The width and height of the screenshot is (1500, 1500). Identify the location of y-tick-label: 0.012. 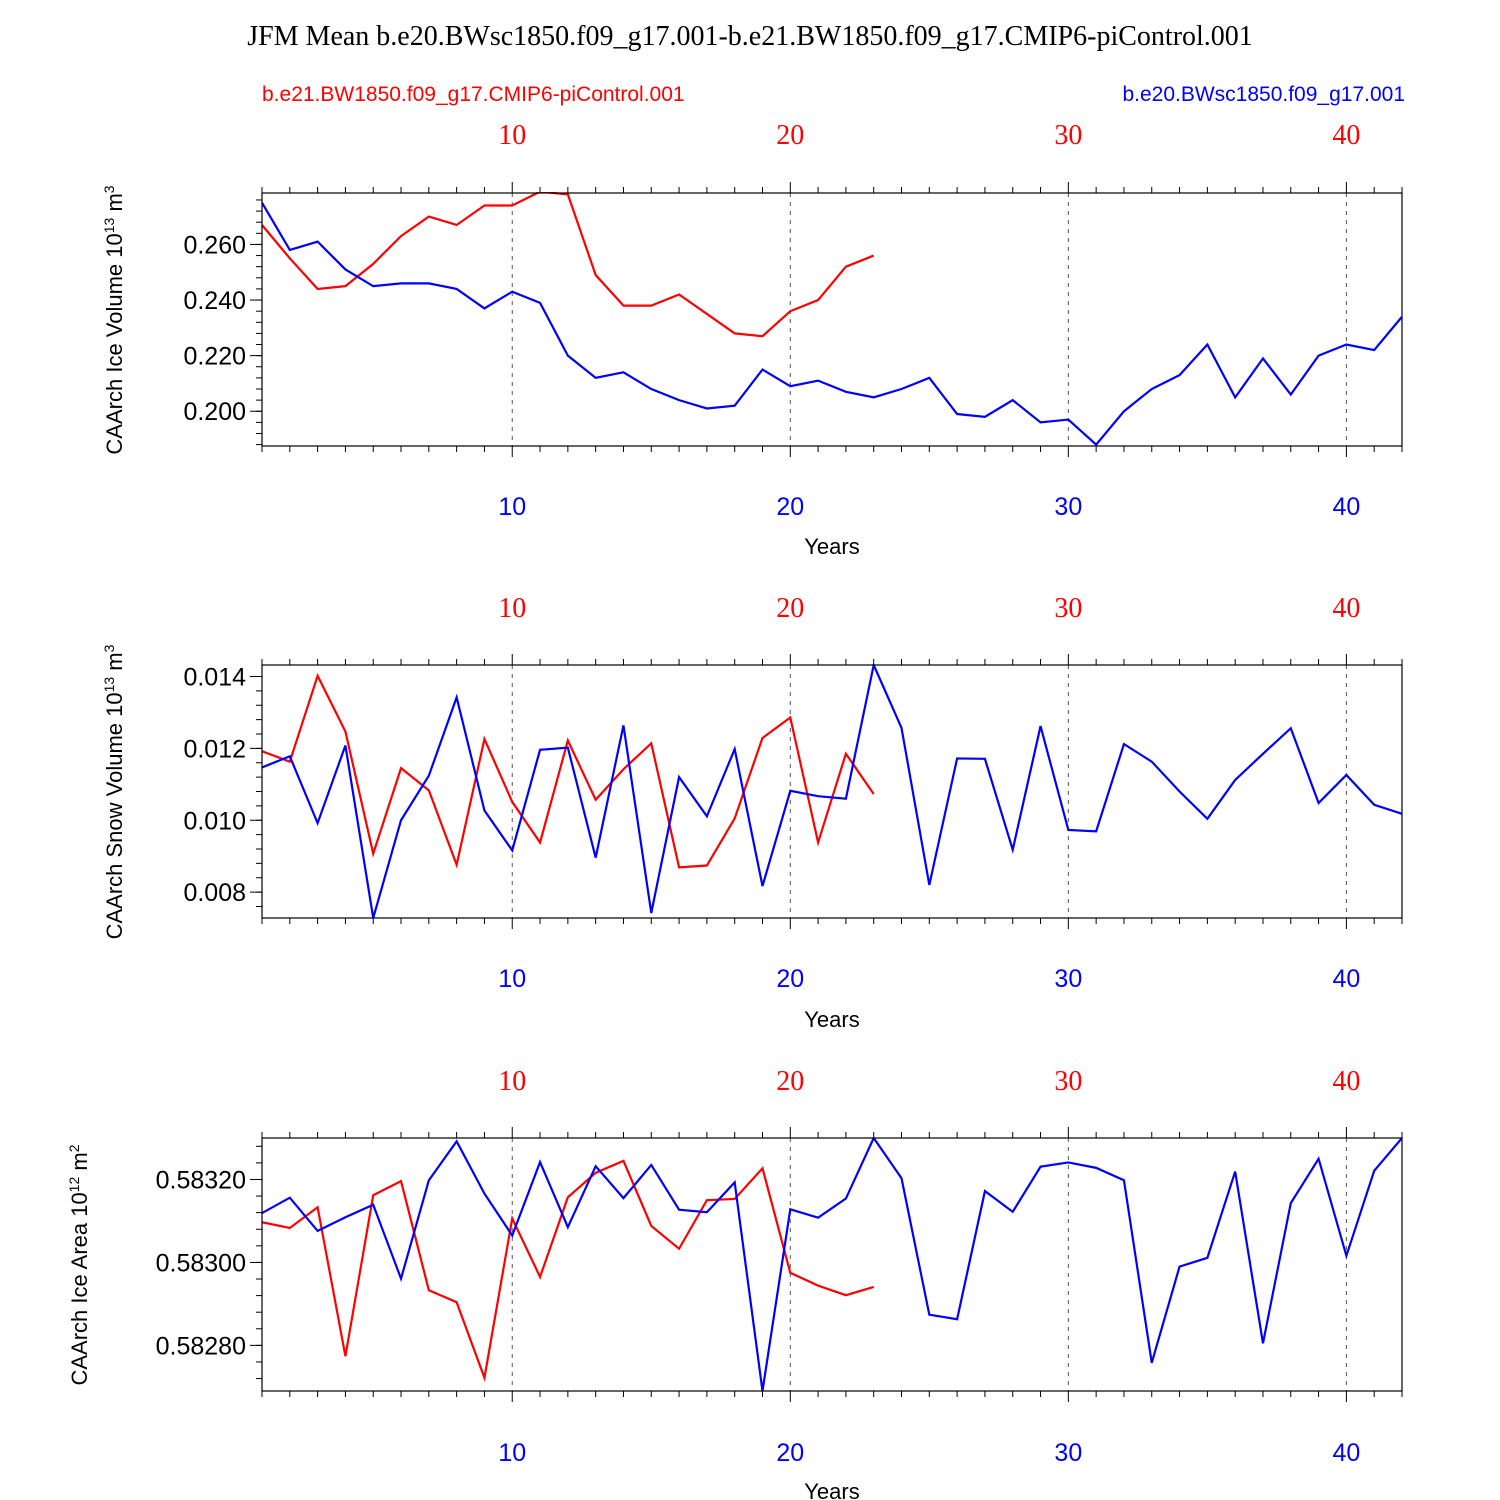
(214, 749).